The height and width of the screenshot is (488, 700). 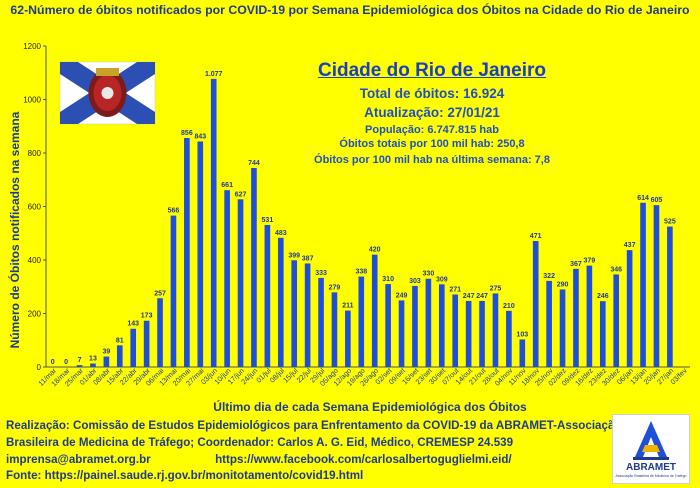 I want to click on value-label-09/dez: 367, so click(x=576, y=264).